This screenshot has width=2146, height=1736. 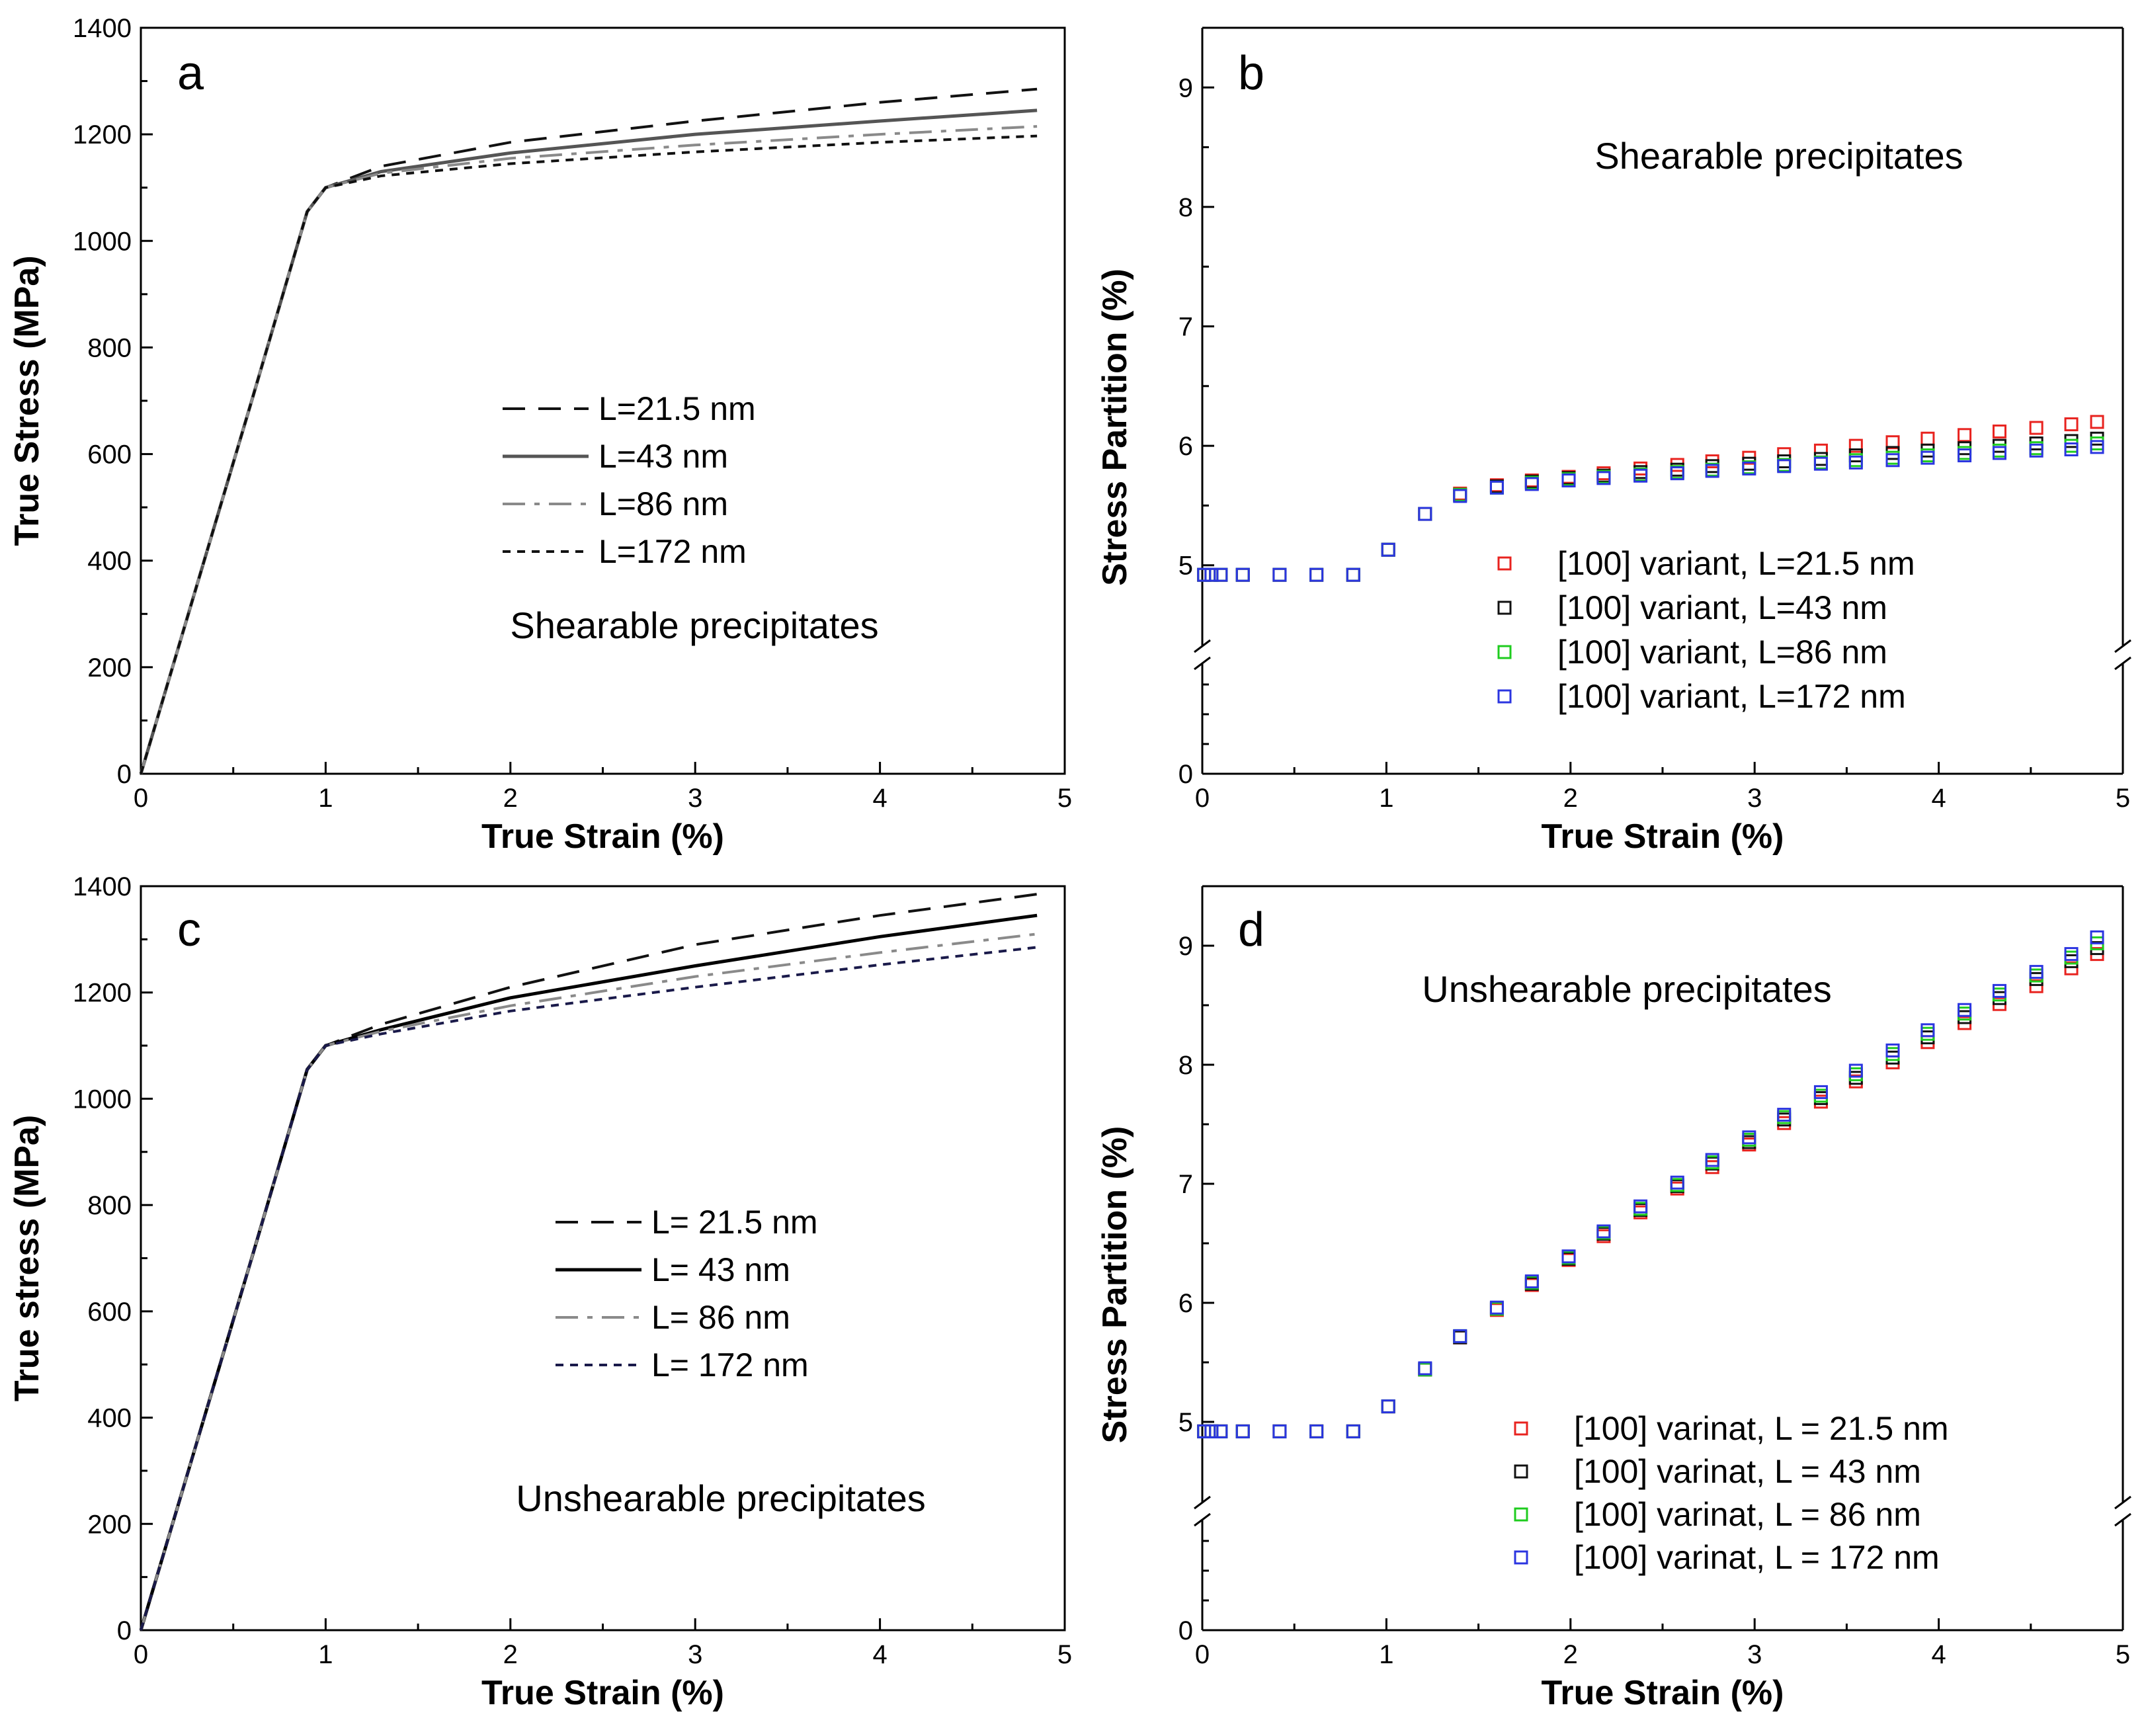 What do you see at coordinates (1185, 1303) in the screenshot?
I see `y-tick-label: 6` at bounding box center [1185, 1303].